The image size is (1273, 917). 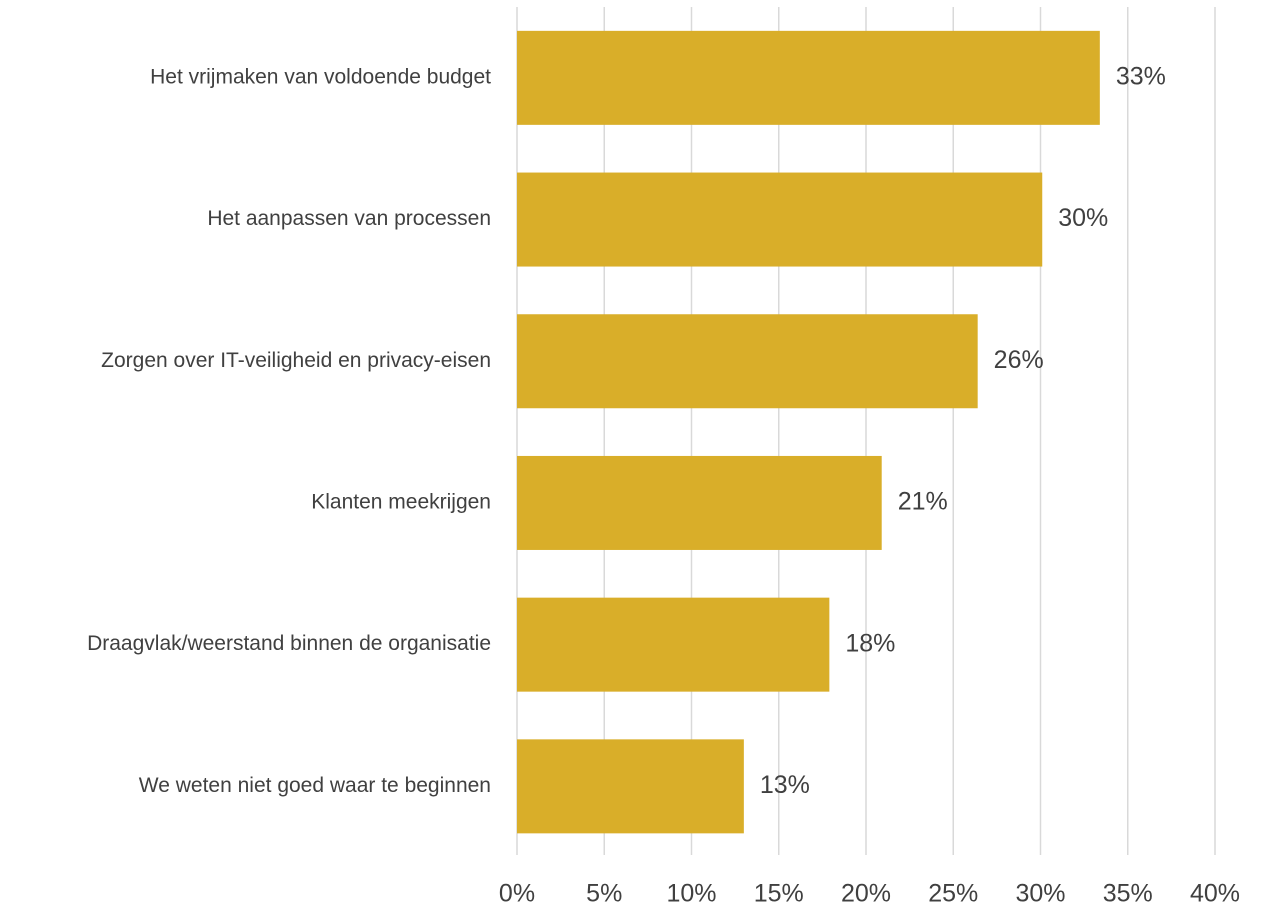 What do you see at coordinates (517, 894) in the screenshot?
I see `x-tick-label: 0%` at bounding box center [517, 894].